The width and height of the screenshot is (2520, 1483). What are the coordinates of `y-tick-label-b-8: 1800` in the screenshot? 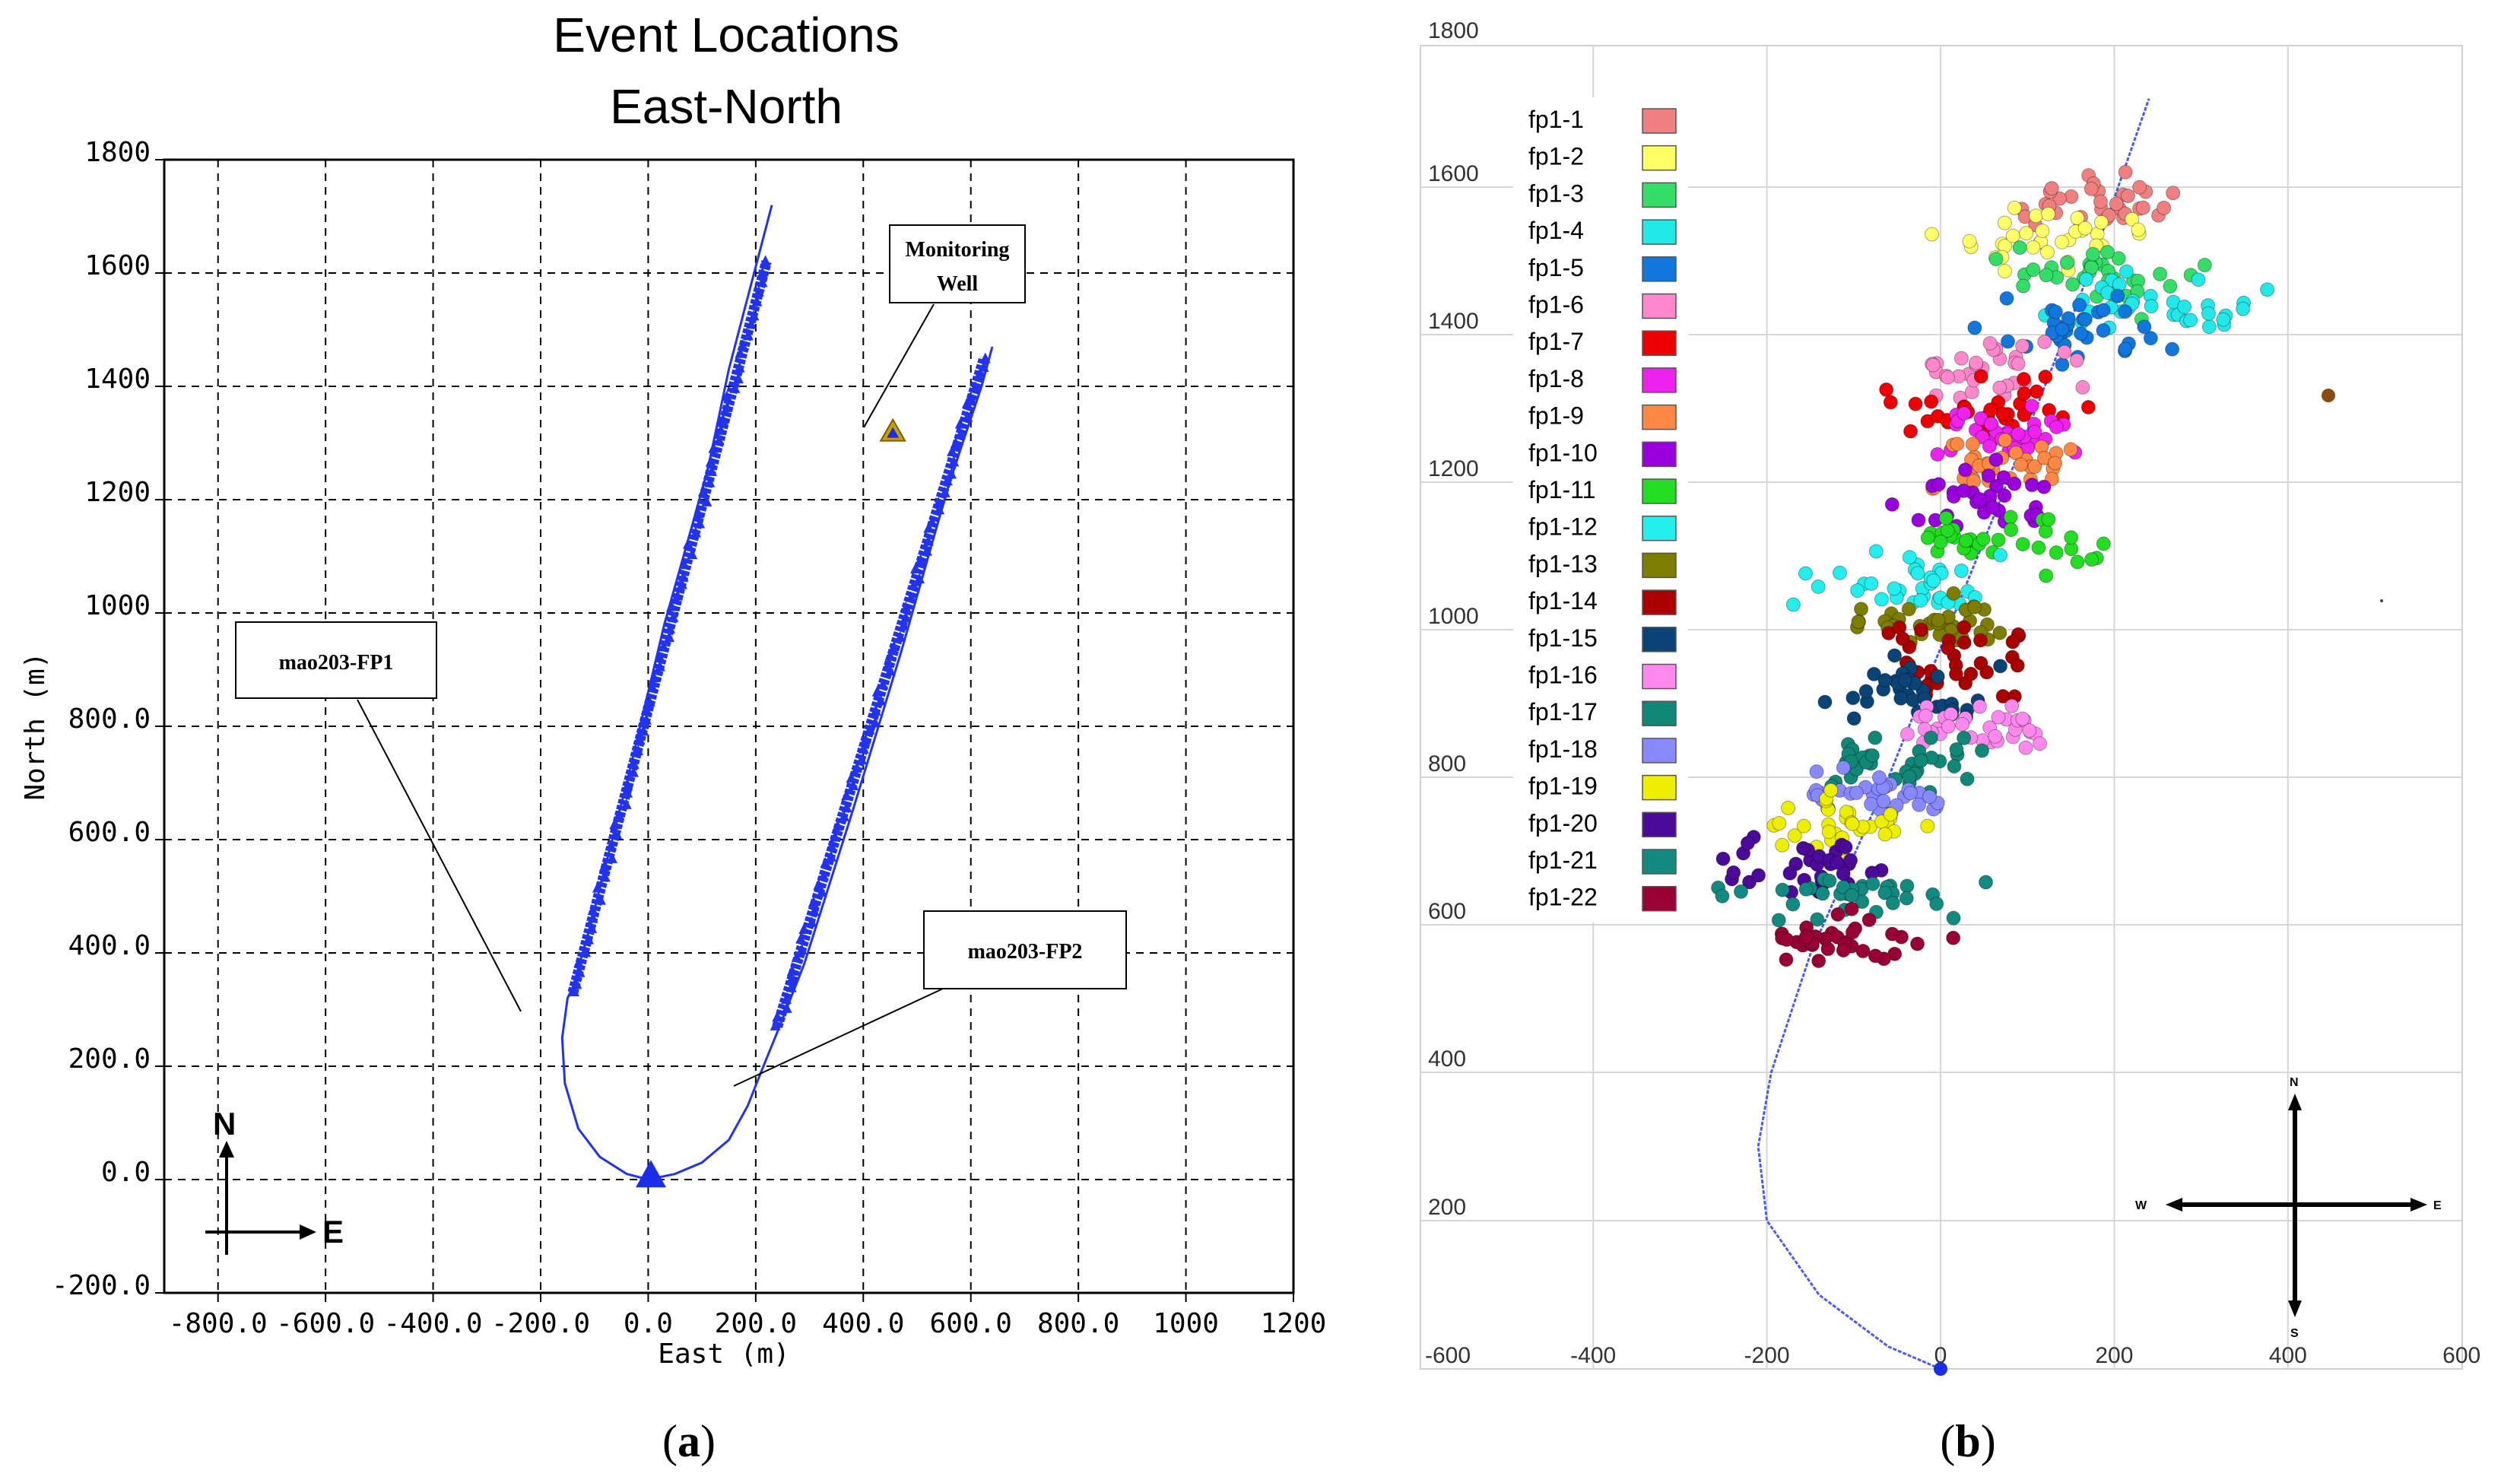 It's located at (1453, 30).